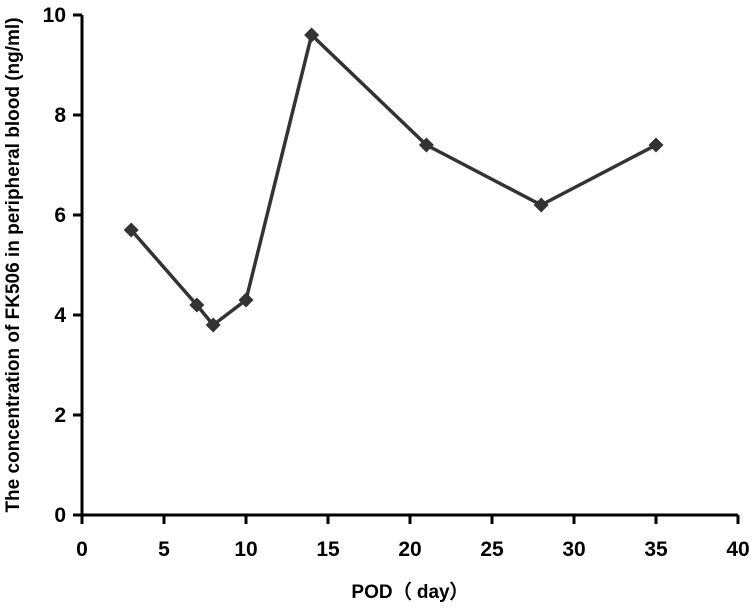 The height and width of the screenshot is (611, 753). I want to click on x-tick-label: 15, so click(328, 549).